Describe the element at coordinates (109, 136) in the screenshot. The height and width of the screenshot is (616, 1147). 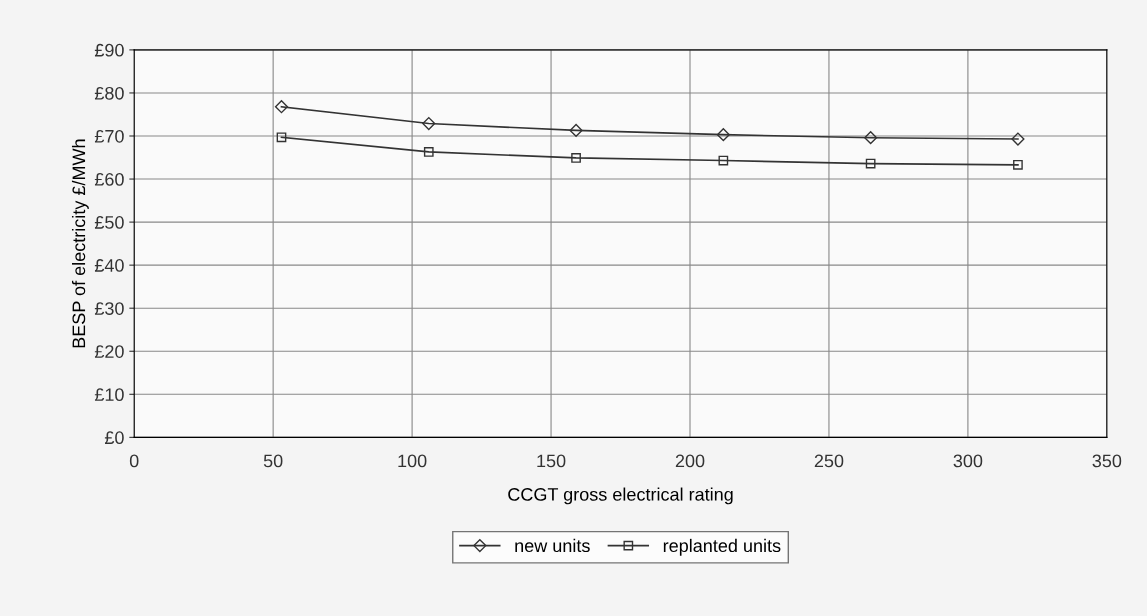
I see `y-tick-label: £70` at that location.